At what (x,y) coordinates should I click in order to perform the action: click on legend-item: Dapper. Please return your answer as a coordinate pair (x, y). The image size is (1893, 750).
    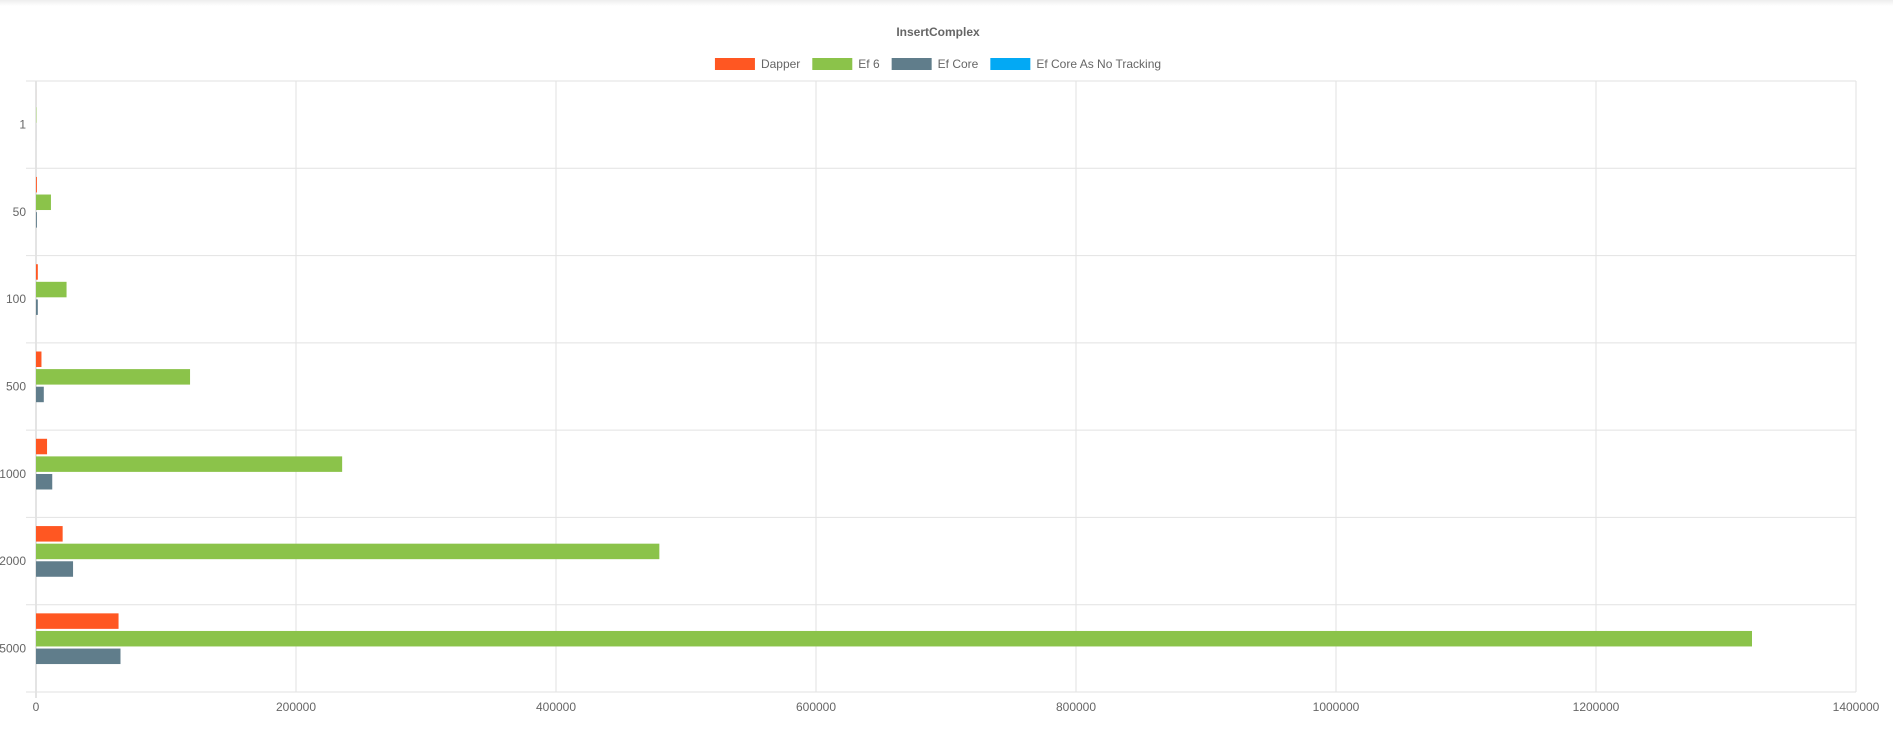
    Looking at the image, I should click on (757, 64).